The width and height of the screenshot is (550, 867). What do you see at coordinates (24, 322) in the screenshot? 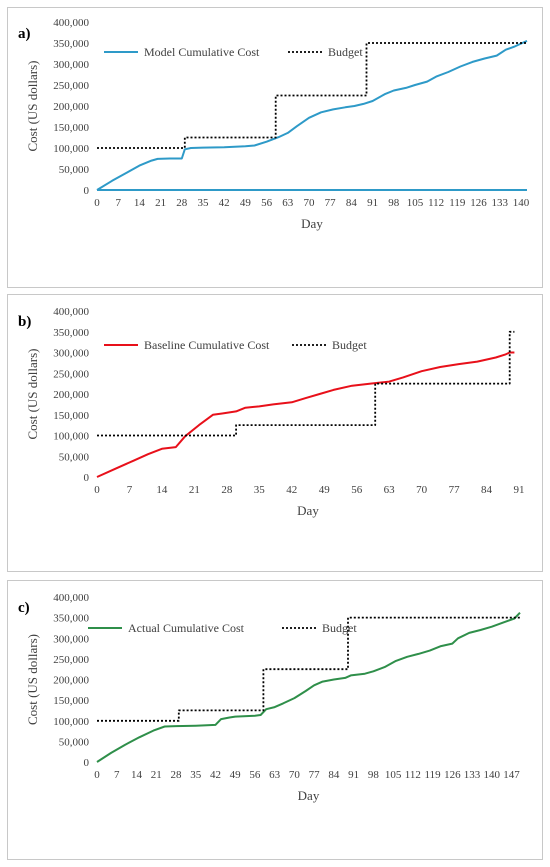
I see `panel-label: b)` at bounding box center [24, 322].